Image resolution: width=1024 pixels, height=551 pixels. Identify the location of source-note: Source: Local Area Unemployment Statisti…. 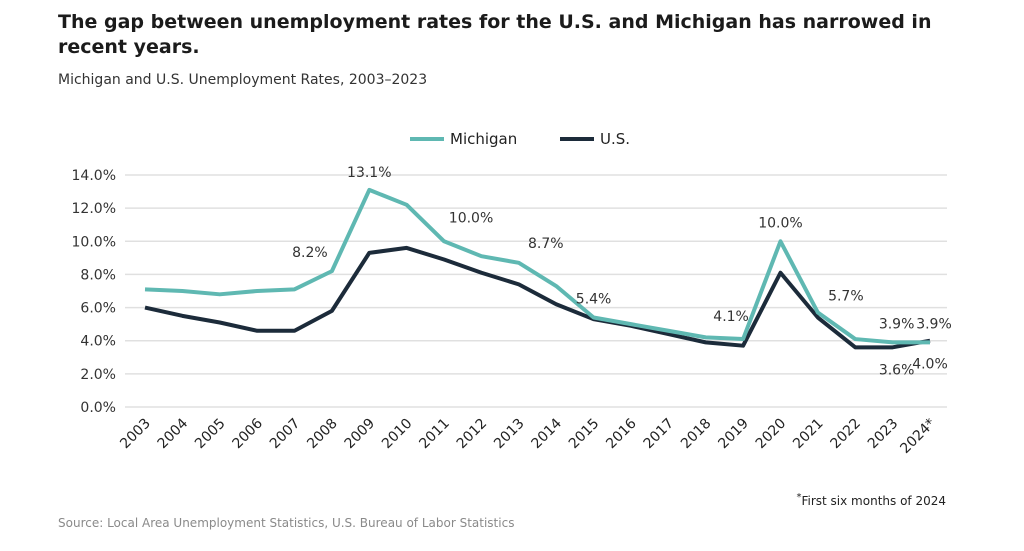
(286, 523).